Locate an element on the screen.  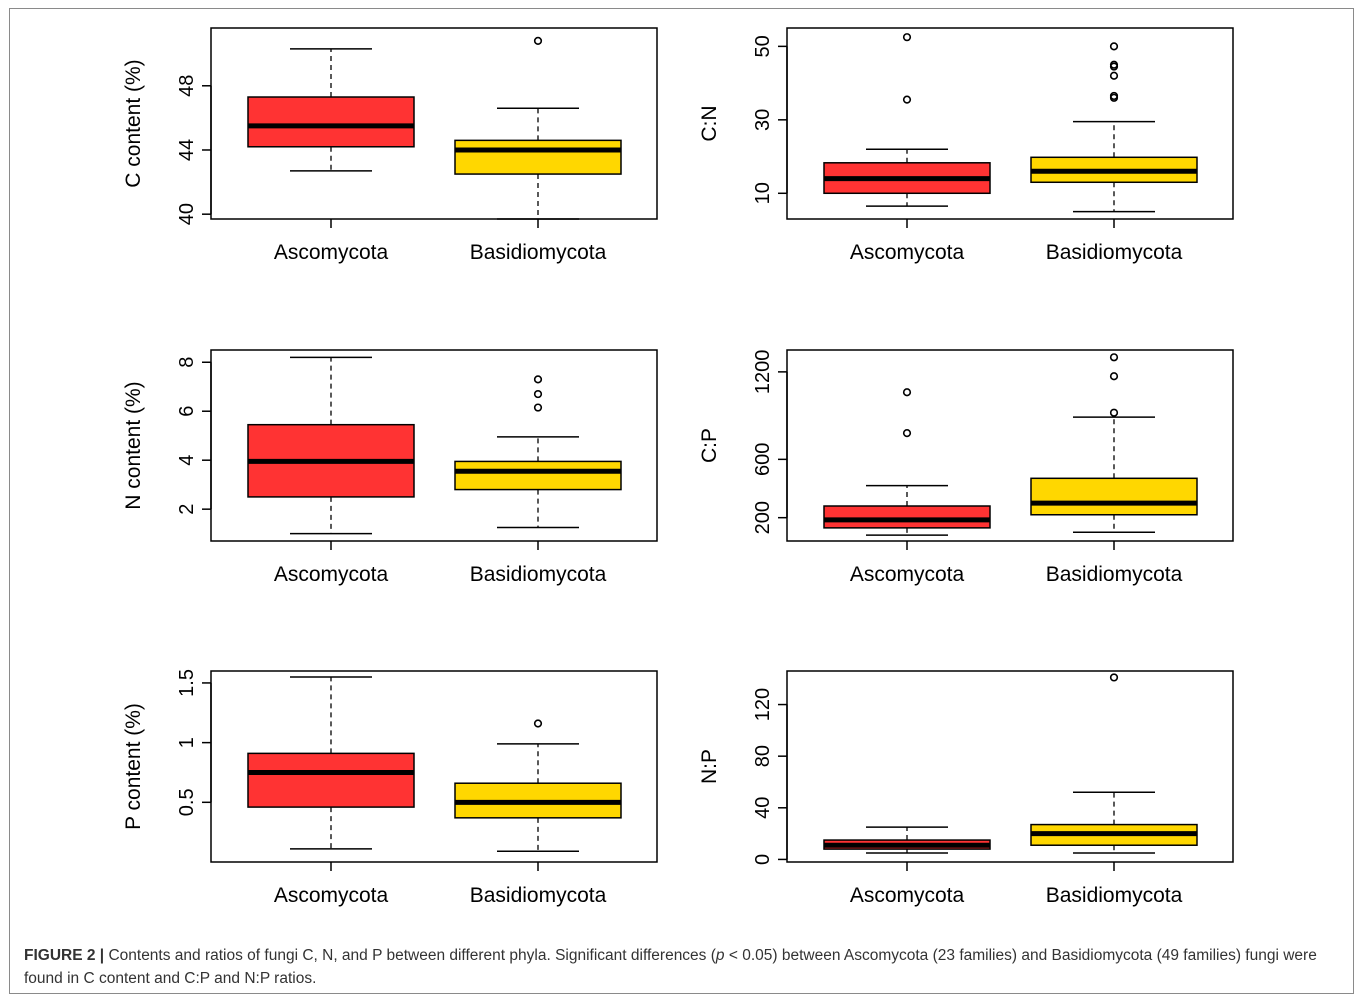
y-tick-label: 50 is located at coordinates (763, 46).